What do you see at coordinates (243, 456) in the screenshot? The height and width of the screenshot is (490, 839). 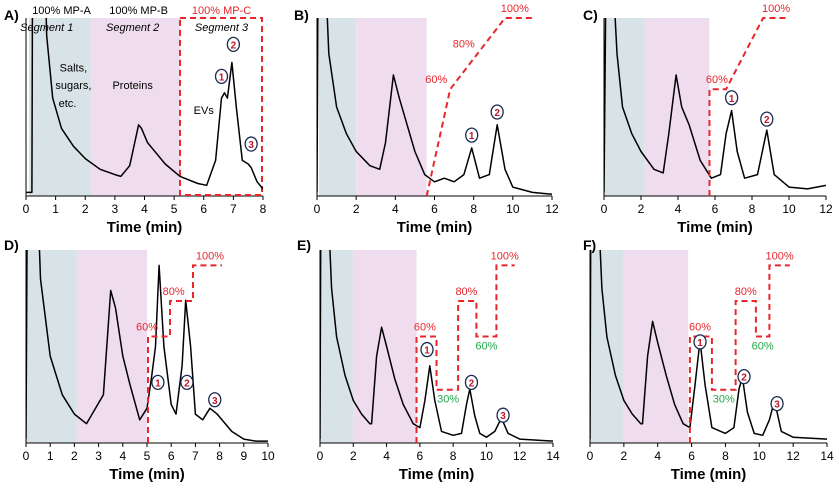 I see `x-tick-label: 9` at bounding box center [243, 456].